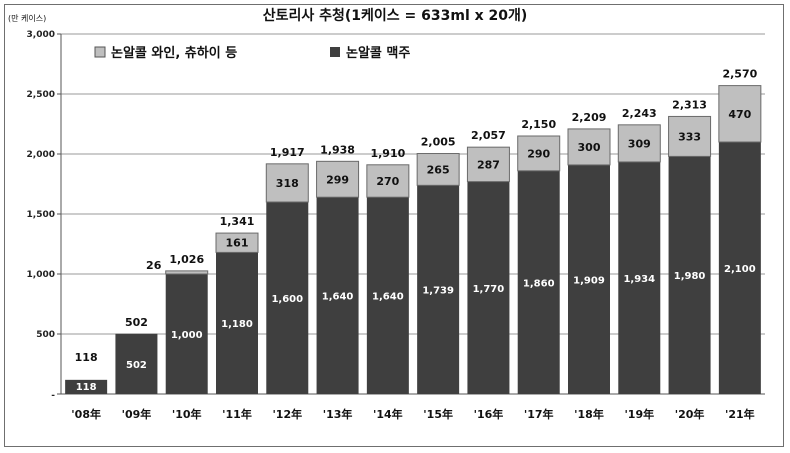  What do you see at coordinates (335, 52) in the screenshot?
I see `legend-swatch-beer` at bounding box center [335, 52].